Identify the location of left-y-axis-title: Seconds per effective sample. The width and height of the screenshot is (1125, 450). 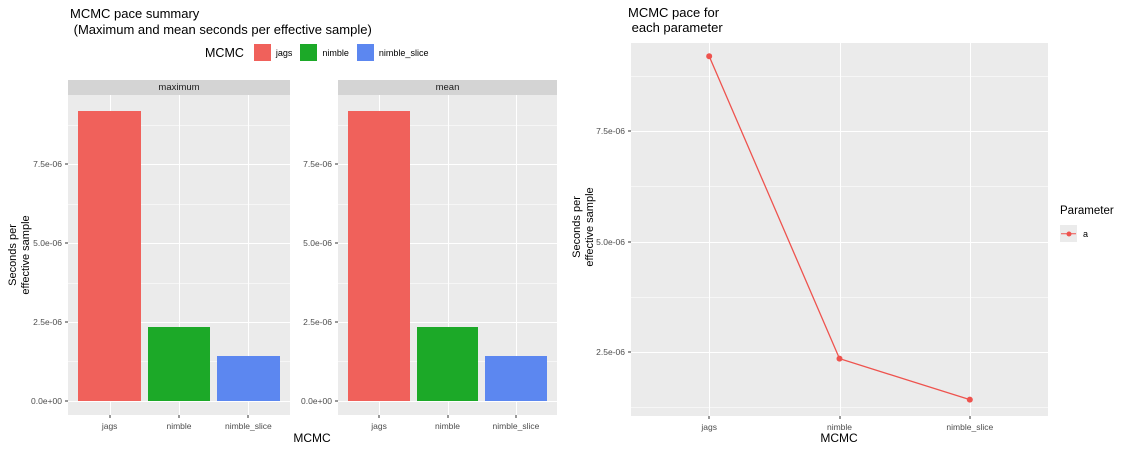
(20, 255).